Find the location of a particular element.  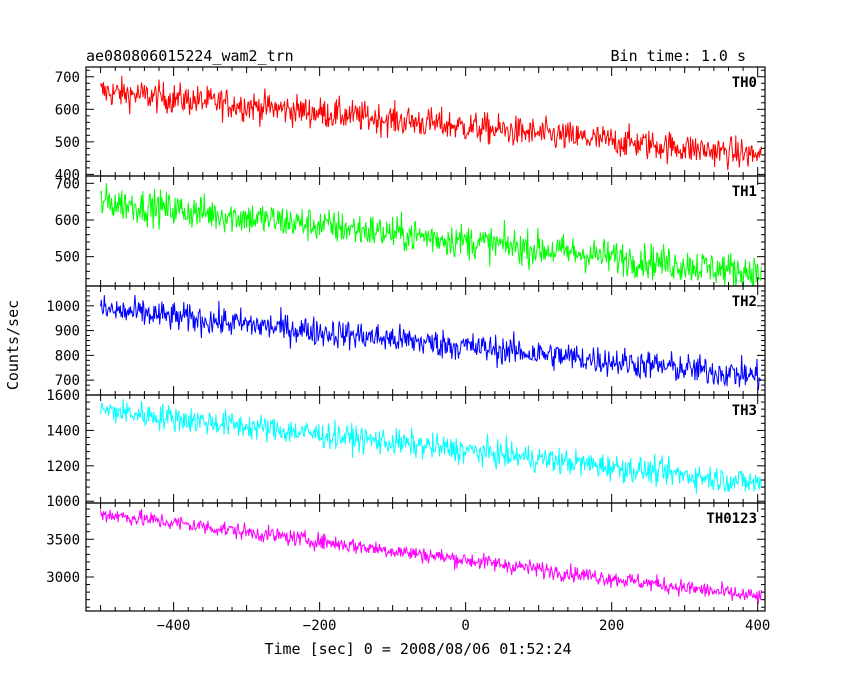

series-line-th0 is located at coordinates (431, 123).